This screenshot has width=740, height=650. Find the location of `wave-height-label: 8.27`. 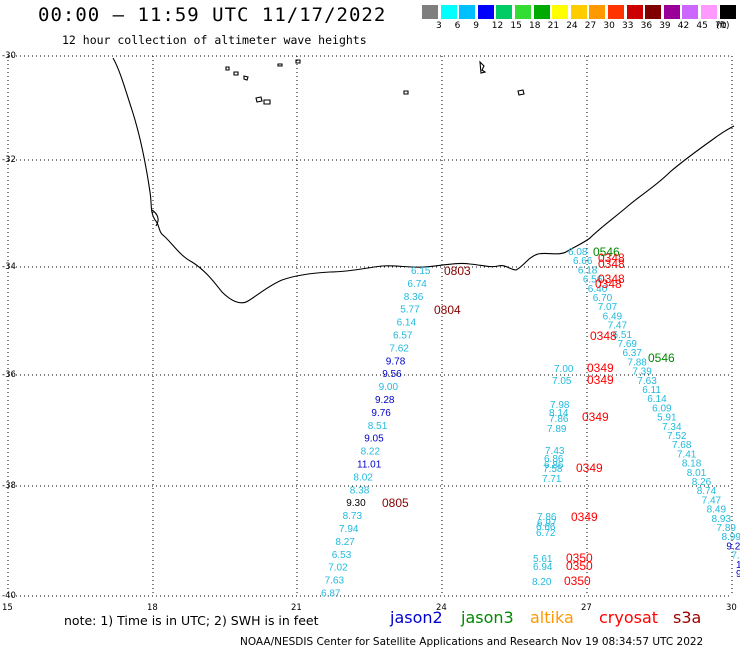

wave-height-label: 8.27 is located at coordinates (345, 542).